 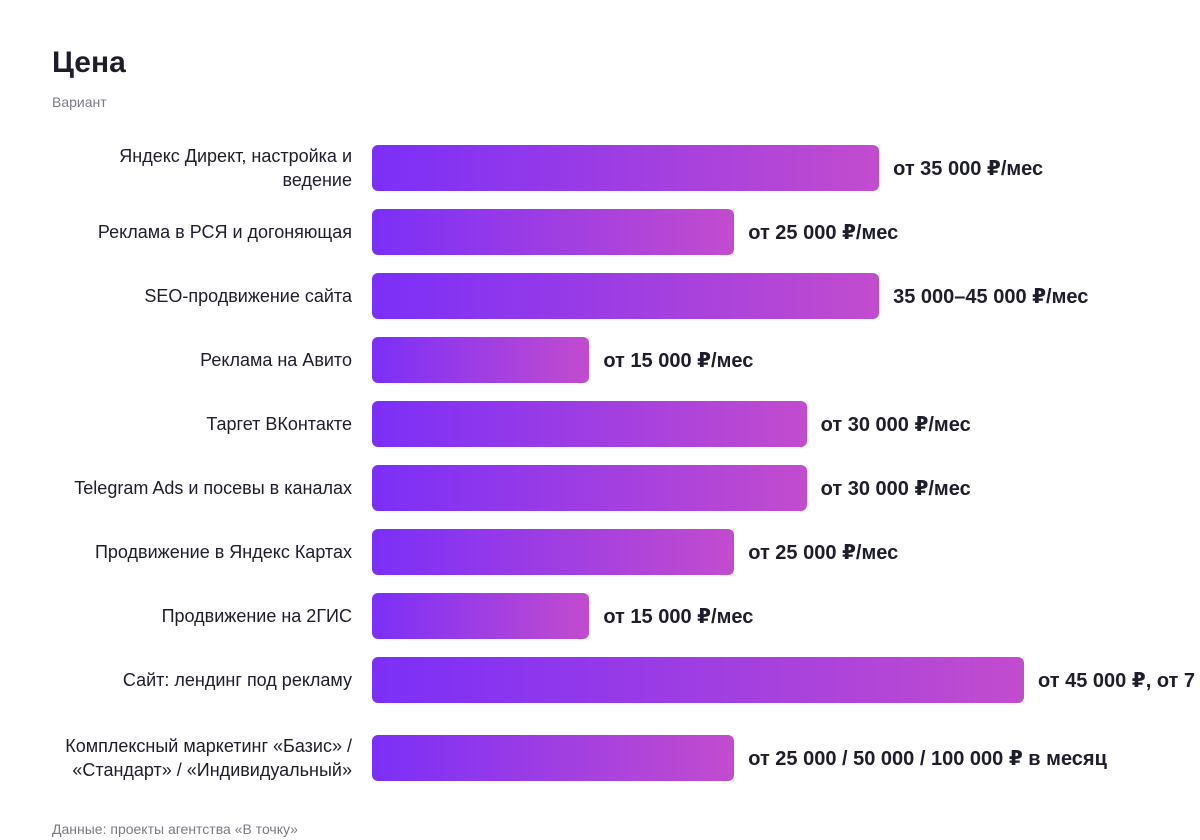 I want to click on bar-group: от 45 000 ₽, от 7, so click(x=783, y=680).